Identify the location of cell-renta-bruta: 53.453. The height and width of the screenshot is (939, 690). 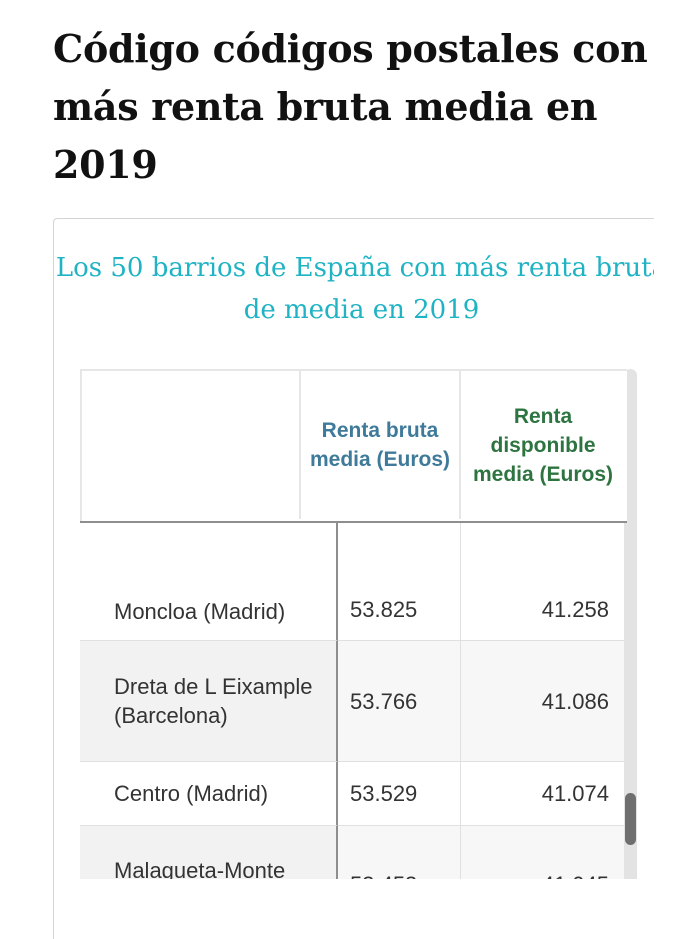
(399, 852).